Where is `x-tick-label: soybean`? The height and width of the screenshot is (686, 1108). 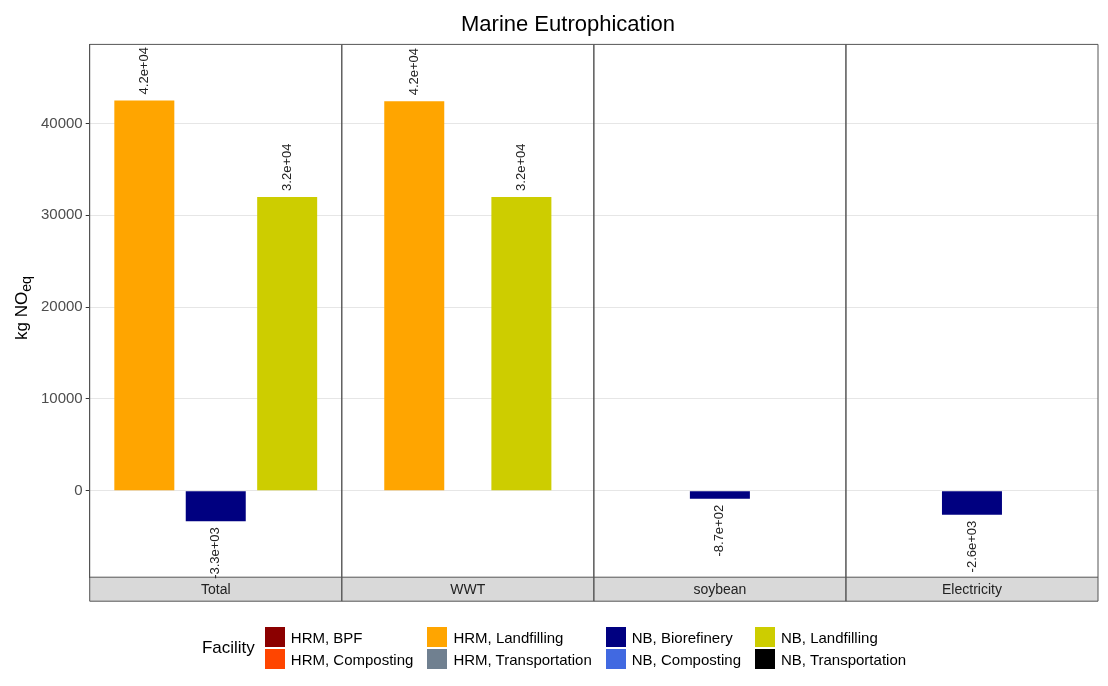
x-tick-label: soybean is located at coordinates (720, 589).